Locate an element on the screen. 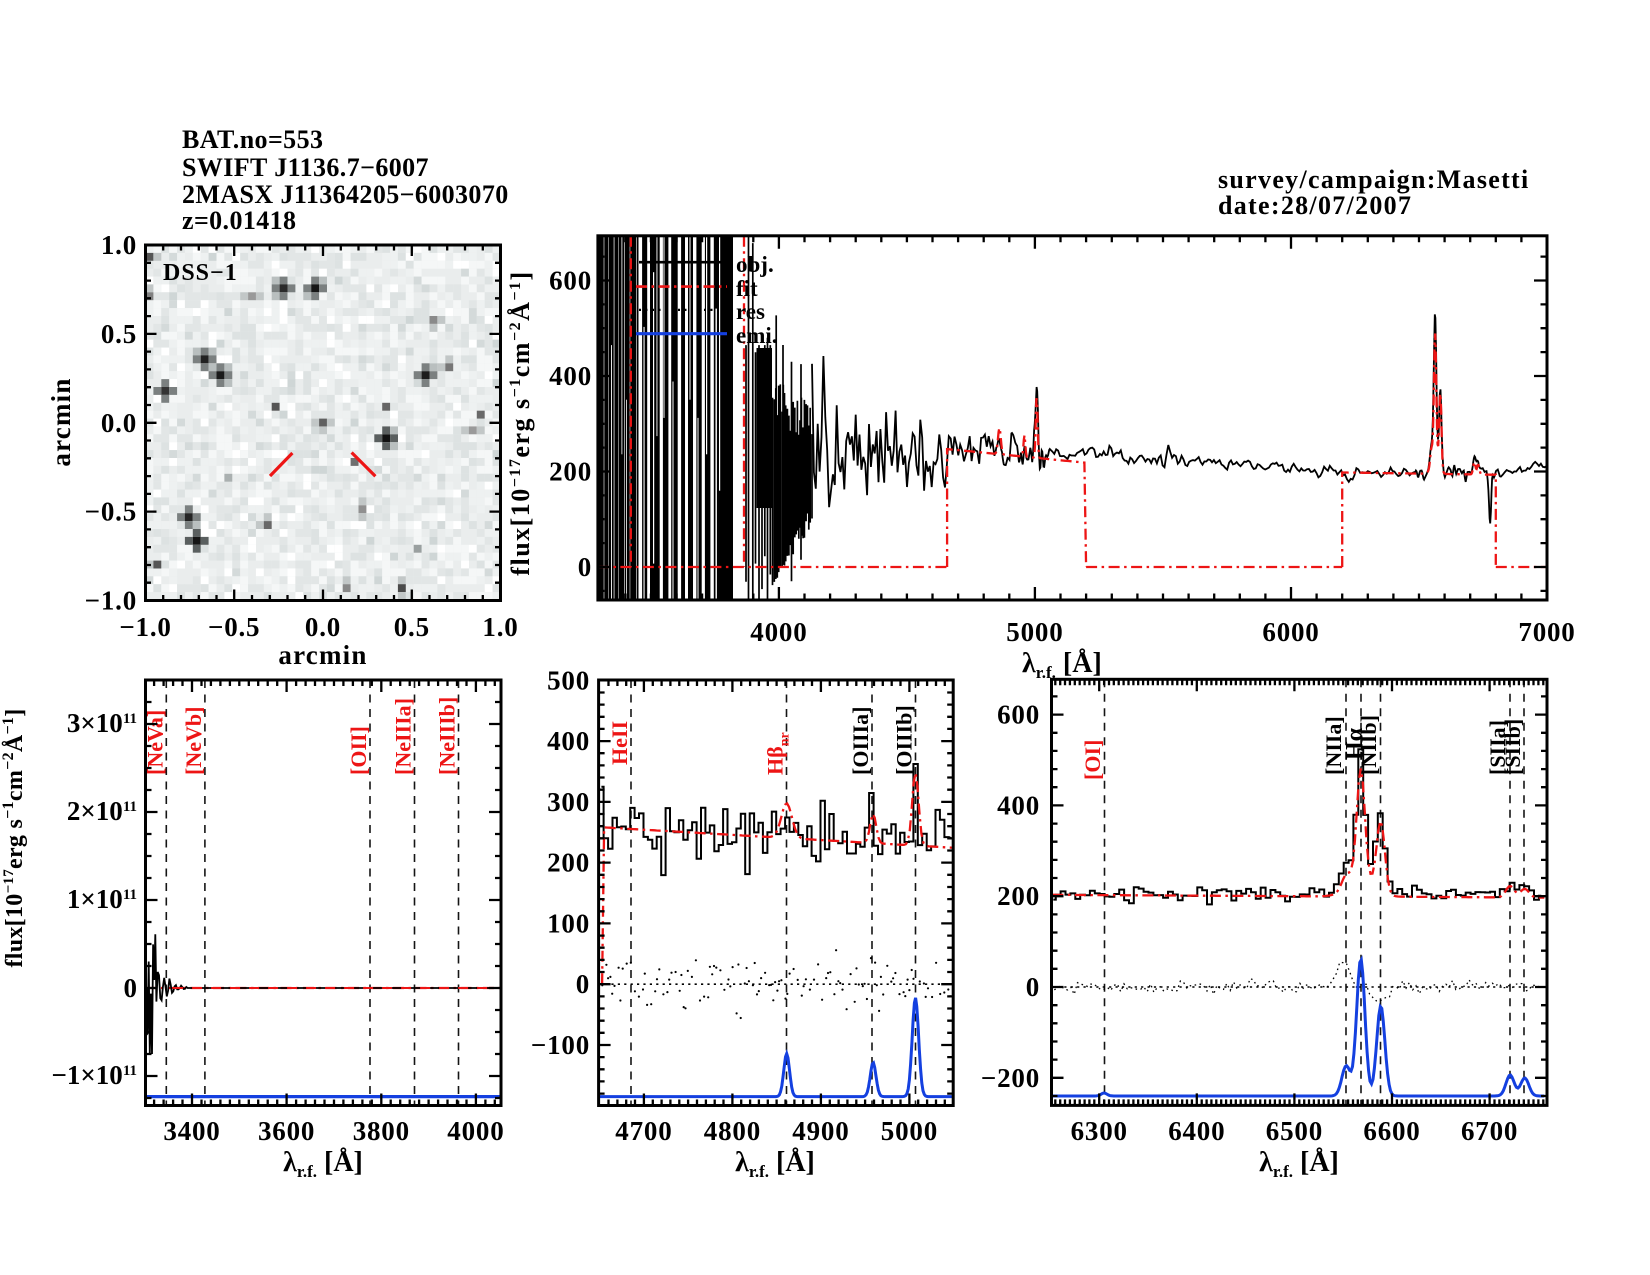 The image size is (1650, 1275). svg-text: [NIIb] is located at coordinates (1368, 745).